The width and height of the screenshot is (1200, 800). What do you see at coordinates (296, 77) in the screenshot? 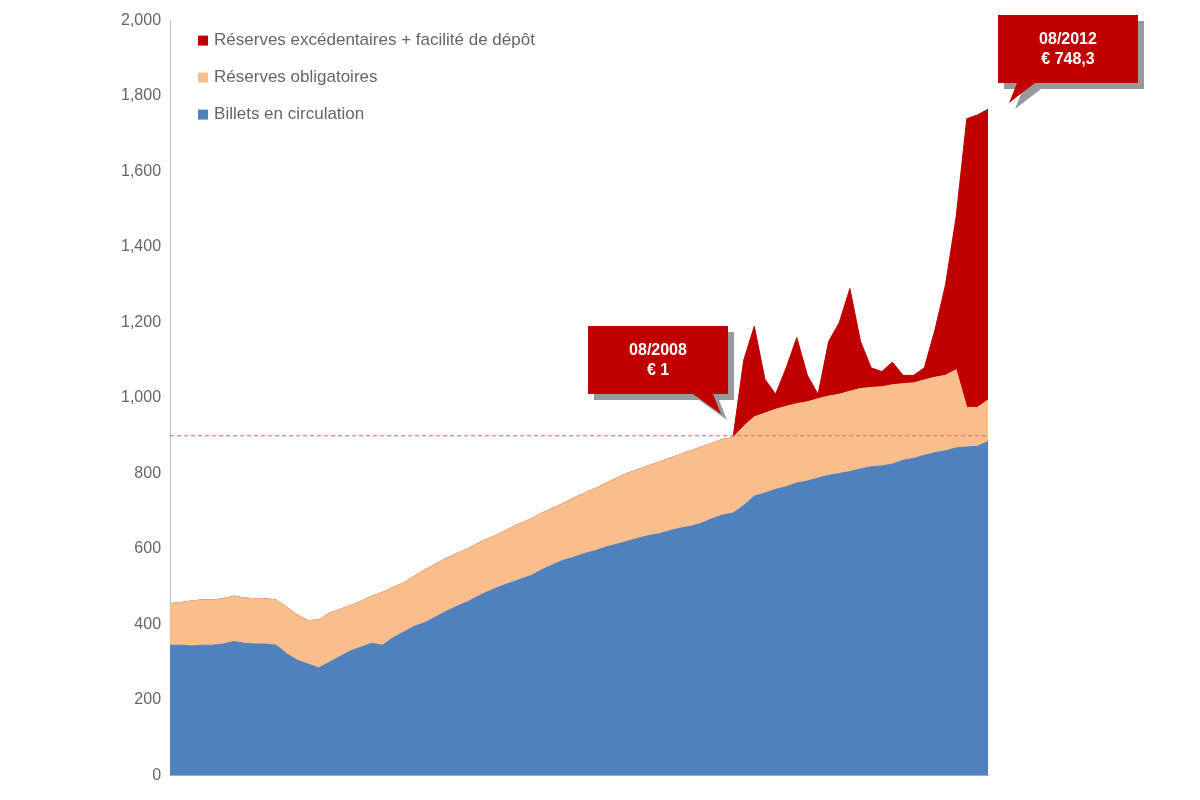
I see `legend-label: Réserves obligatoires` at bounding box center [296, 77].